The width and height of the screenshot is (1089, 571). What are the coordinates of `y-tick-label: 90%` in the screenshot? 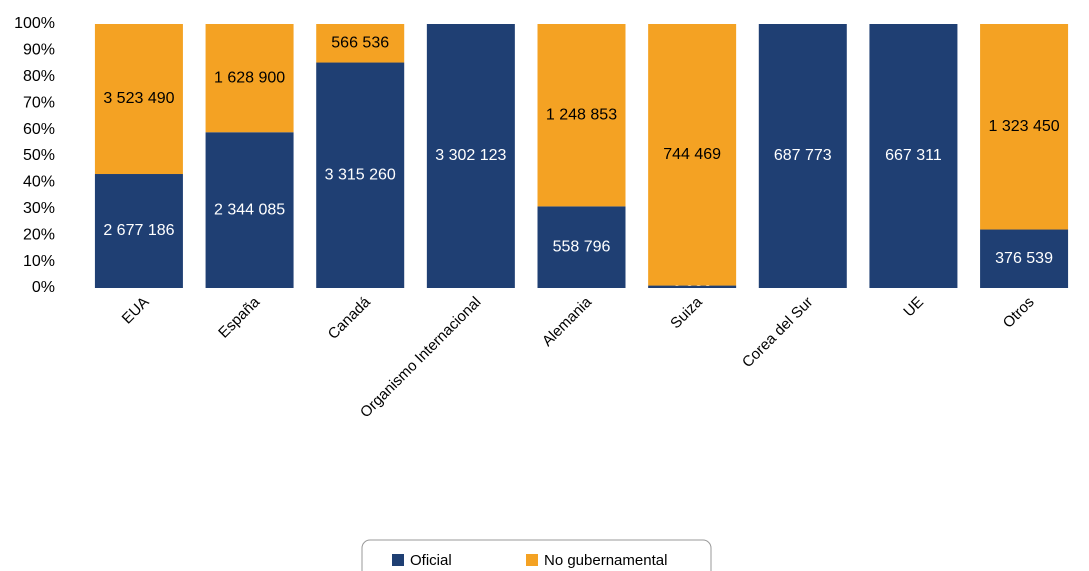 It's located at (39, 50).